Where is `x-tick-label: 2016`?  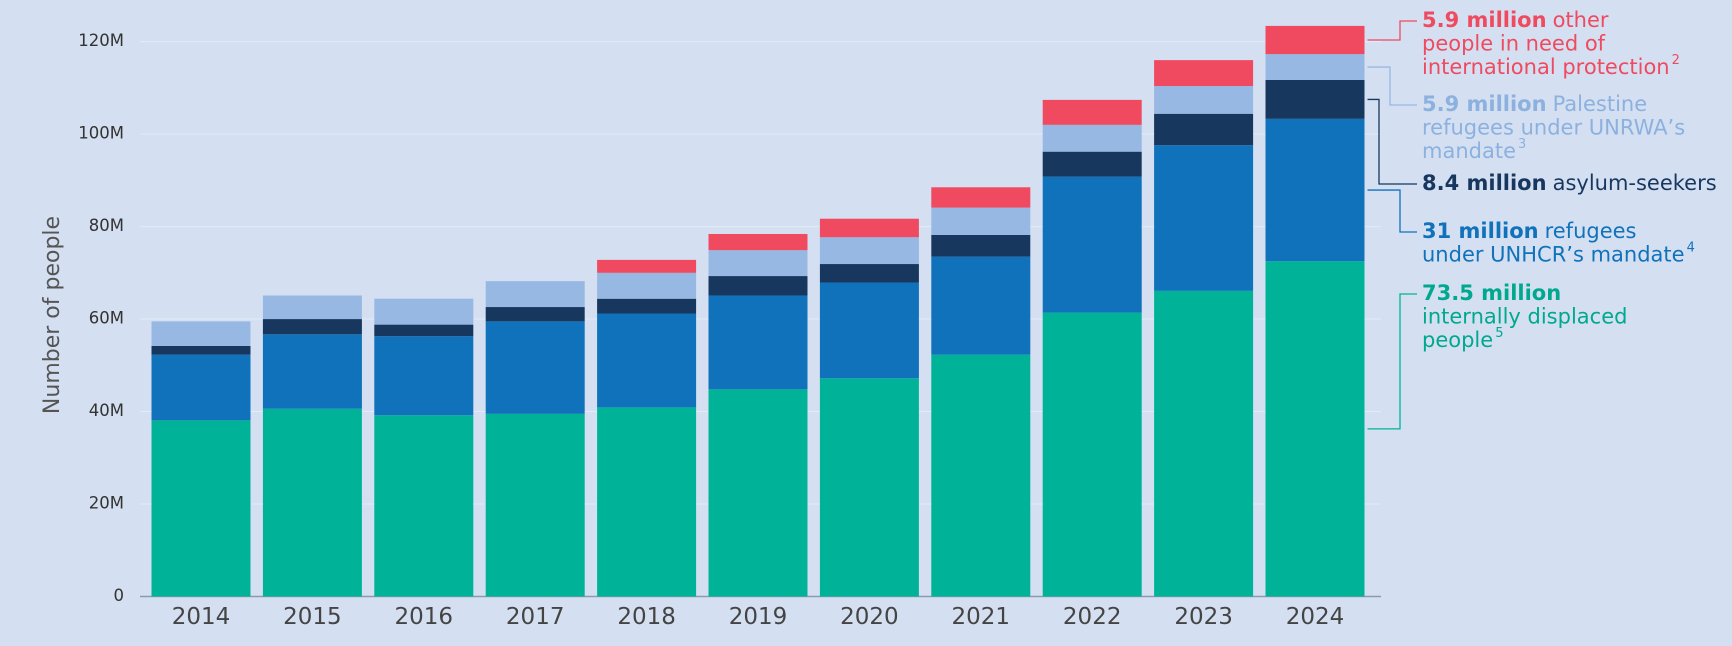 x-tick-label: 2016 is located at coordinates (424, 617).